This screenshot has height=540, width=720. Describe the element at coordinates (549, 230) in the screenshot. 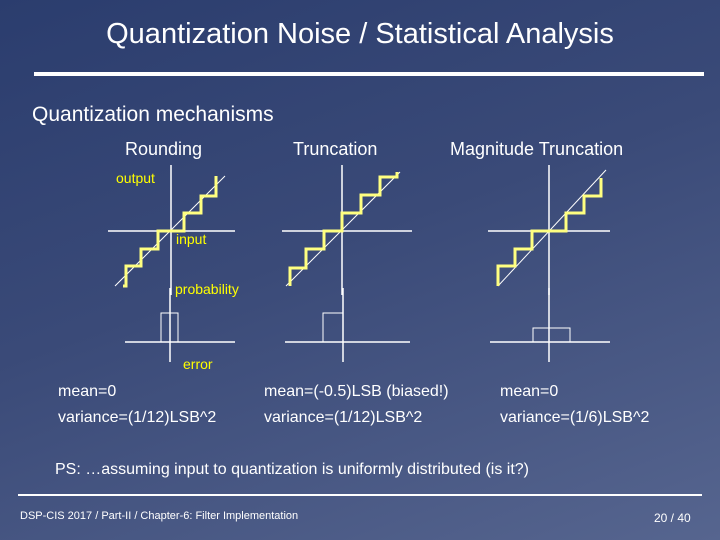

I see `magnitude-truncation-transfer-diagram` at that location.